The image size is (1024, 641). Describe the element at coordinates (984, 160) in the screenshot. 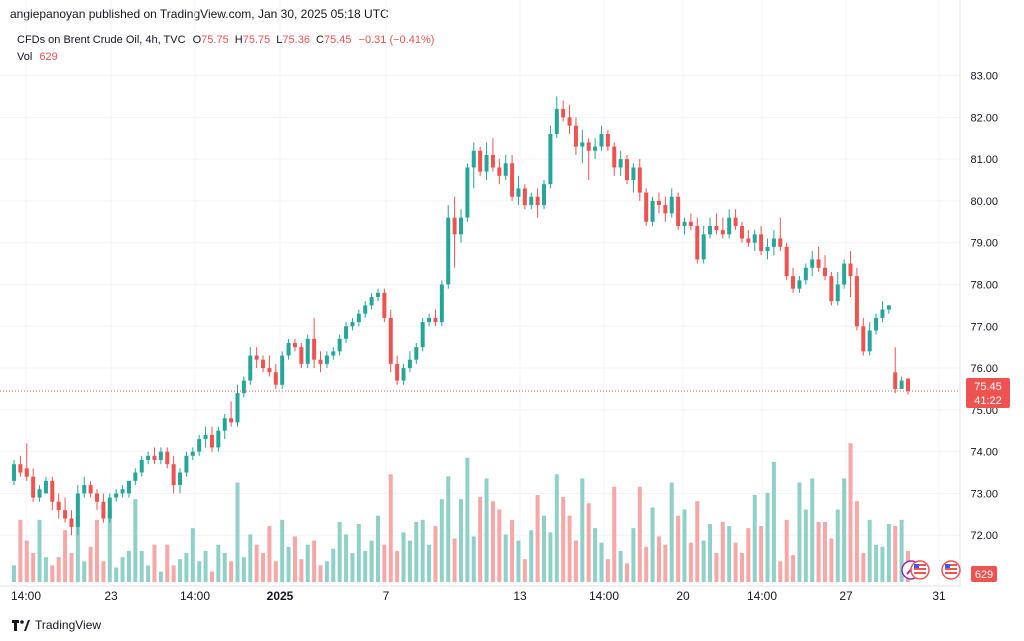

I see `price-tick-label: 81.00` at that location.